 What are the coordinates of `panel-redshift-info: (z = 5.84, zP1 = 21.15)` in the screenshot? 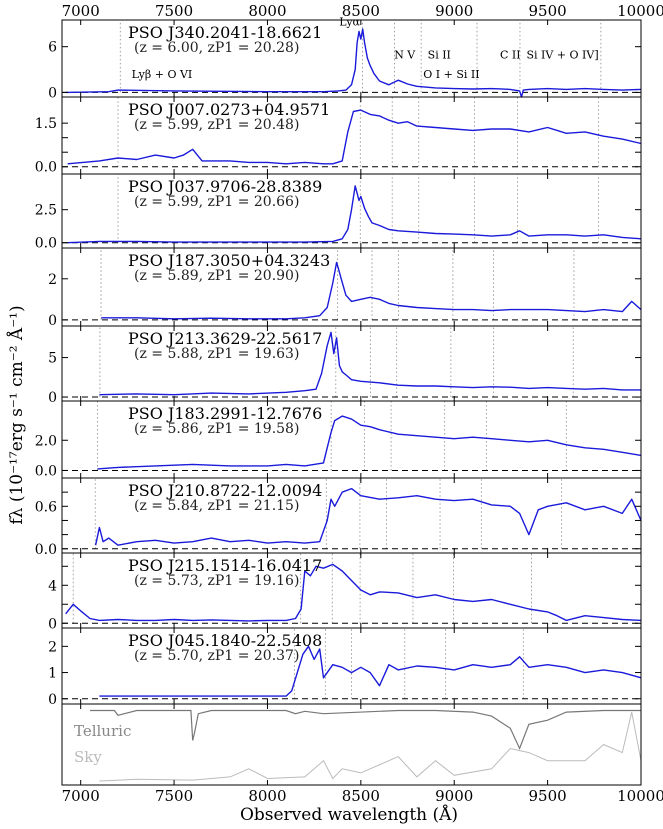 It's located at (216, 506).